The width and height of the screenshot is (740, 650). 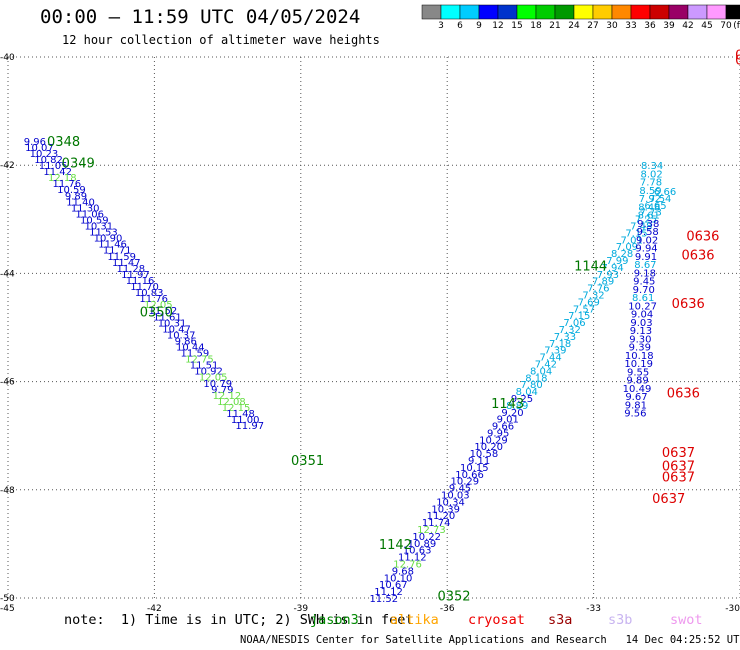 I want to click on colorbar-tick-label: 24, so click(x=574, y=26).